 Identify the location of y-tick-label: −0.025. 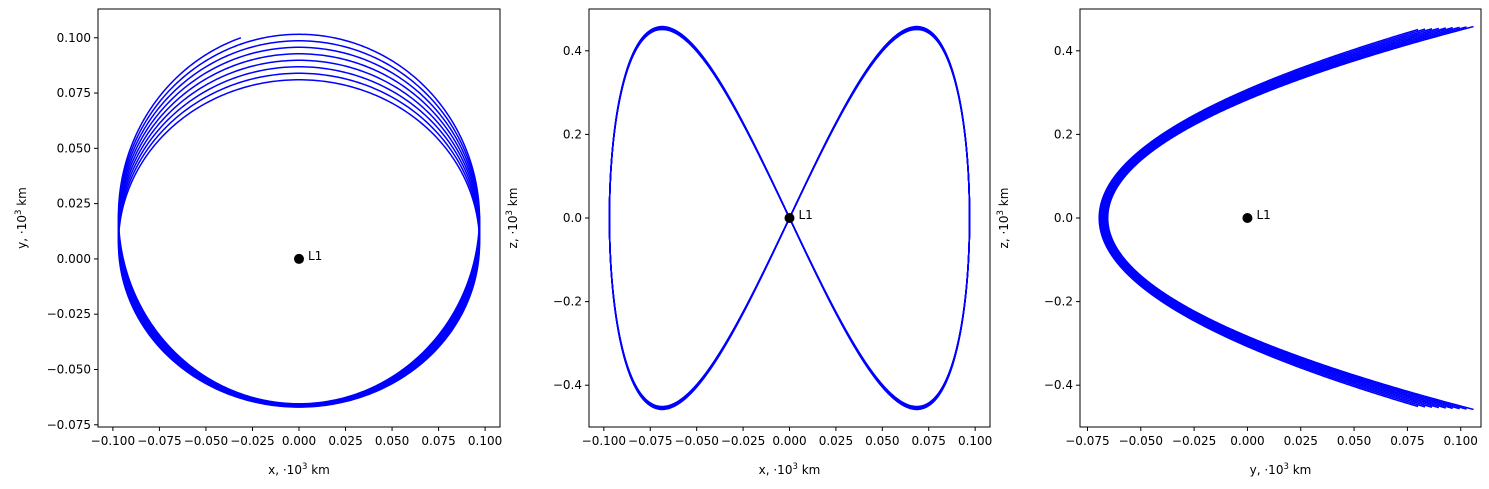
(69, 314).